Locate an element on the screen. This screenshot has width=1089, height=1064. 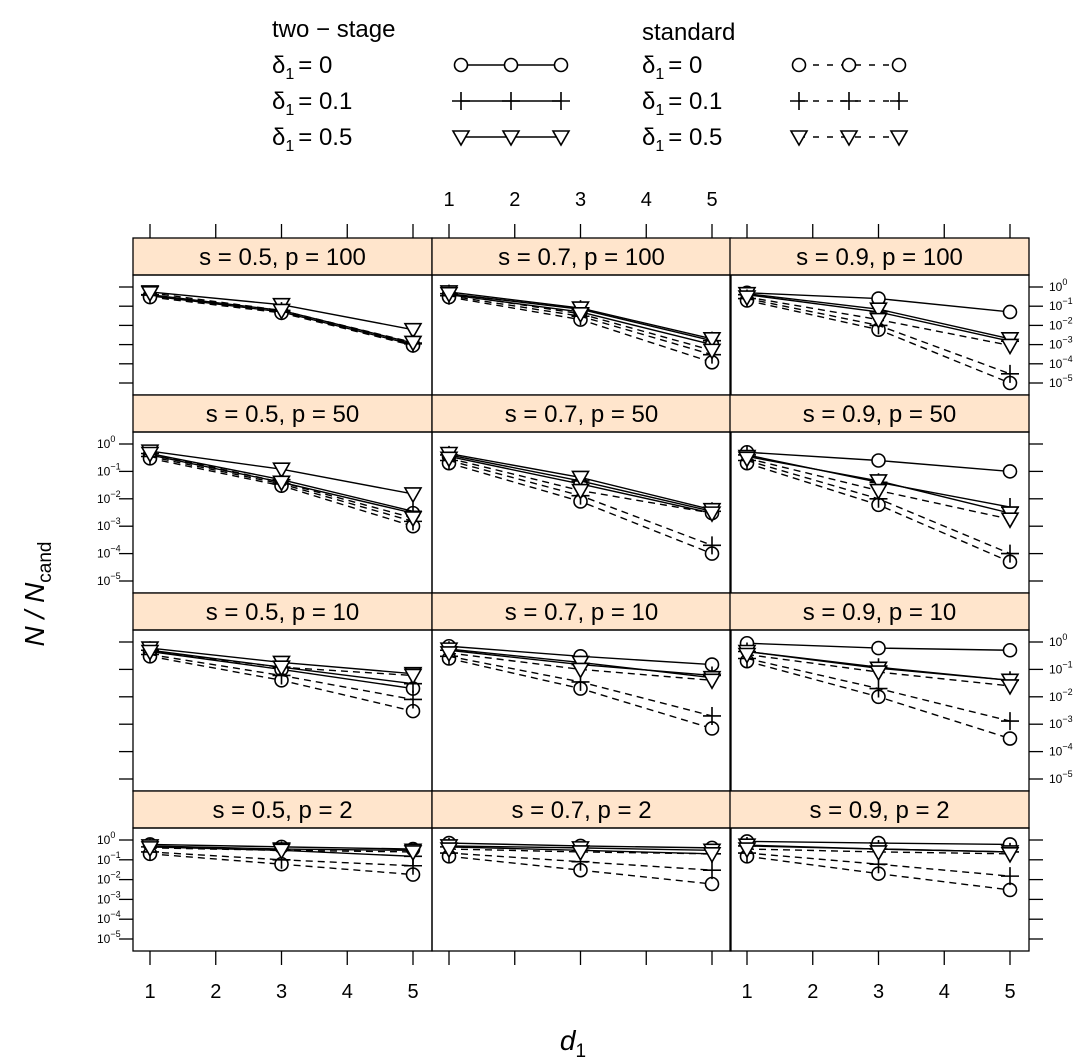
x-axis-label-sub: 1 is located at coordinates (581, 1050).